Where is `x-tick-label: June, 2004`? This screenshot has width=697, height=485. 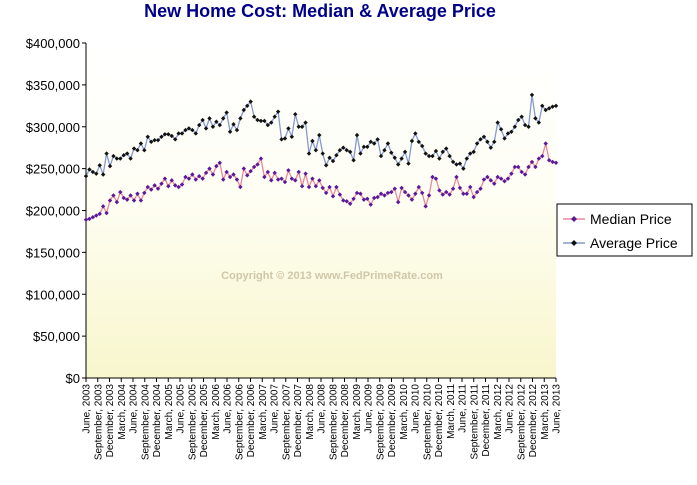
x-tick-label: June, 2004 is located at coordinates (134, 409).